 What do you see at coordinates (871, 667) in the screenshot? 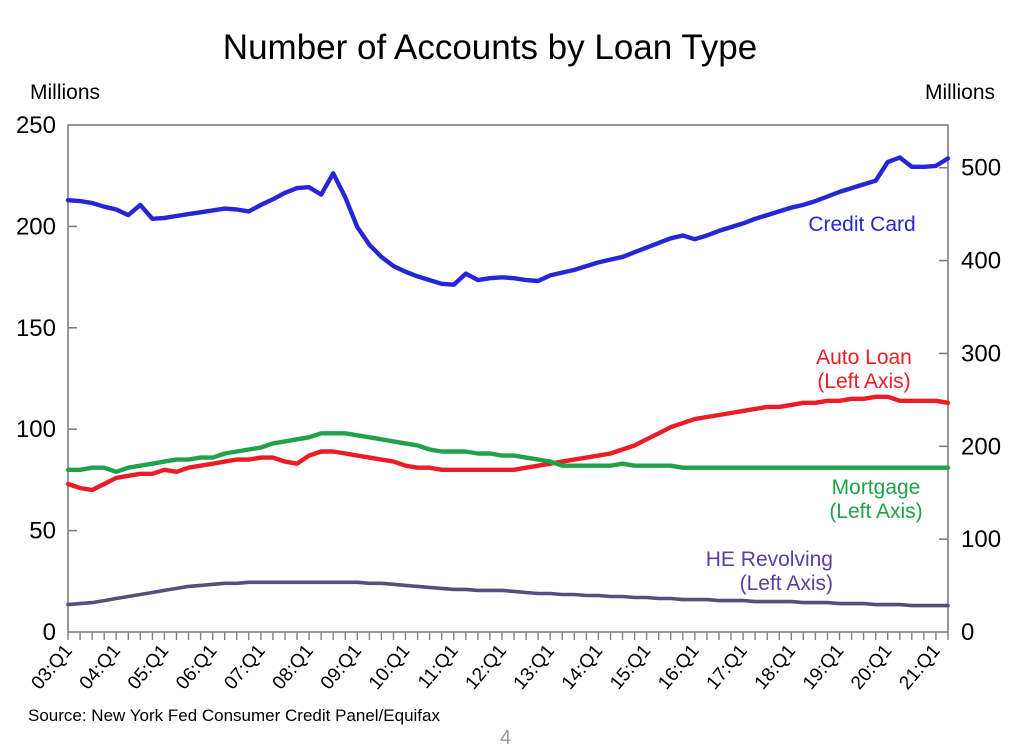
I see `x-axis-tick-label: 20:Q1` at bounding box center [871, 667].